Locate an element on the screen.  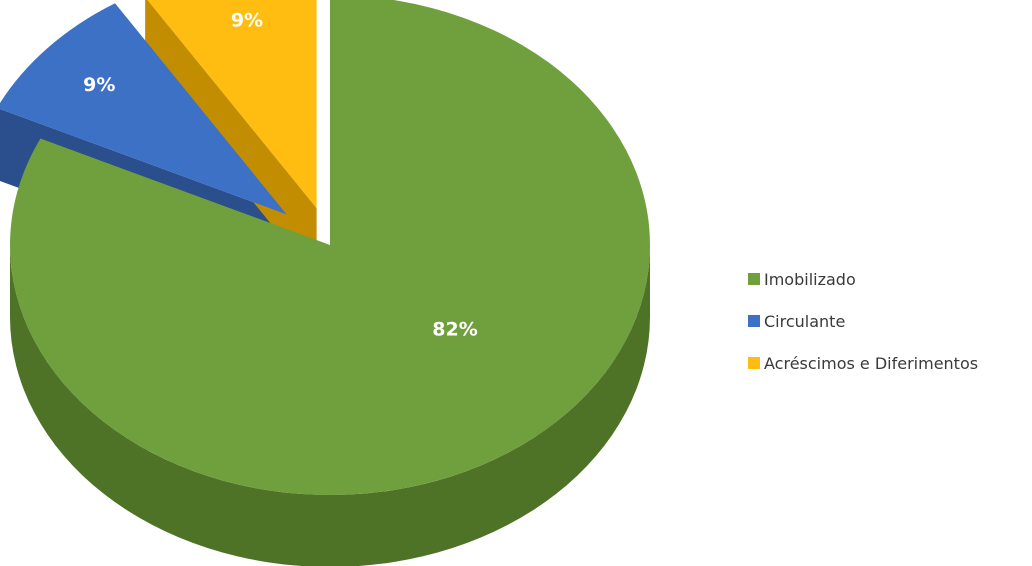
legend-item-imobilizado: Imobilizado is located at coordinates (863, 279).